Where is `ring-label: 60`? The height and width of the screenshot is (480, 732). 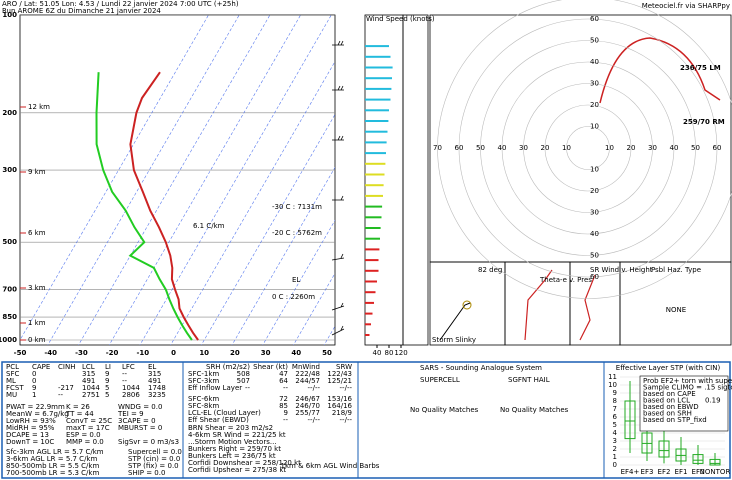
ring-label: 60 is located at coordinates (717, 148).